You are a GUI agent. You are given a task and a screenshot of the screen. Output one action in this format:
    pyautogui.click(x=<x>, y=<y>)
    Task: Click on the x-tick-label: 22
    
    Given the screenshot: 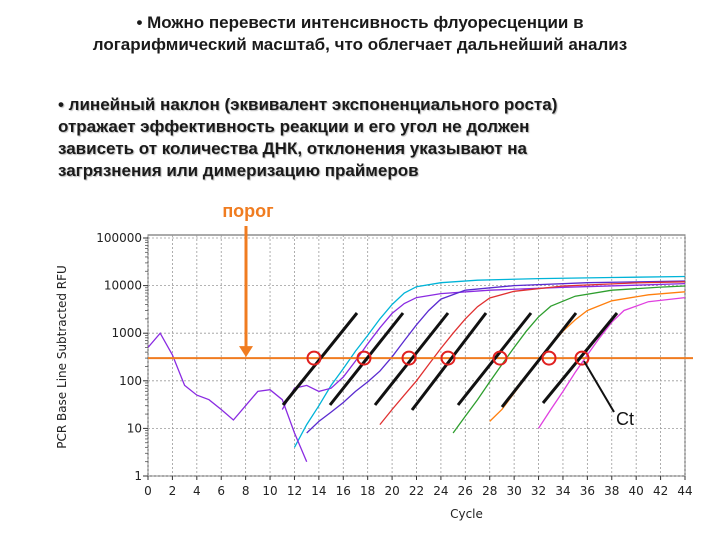 What is the action you would take?
    pyautogui.click(x=416, y=491)
    